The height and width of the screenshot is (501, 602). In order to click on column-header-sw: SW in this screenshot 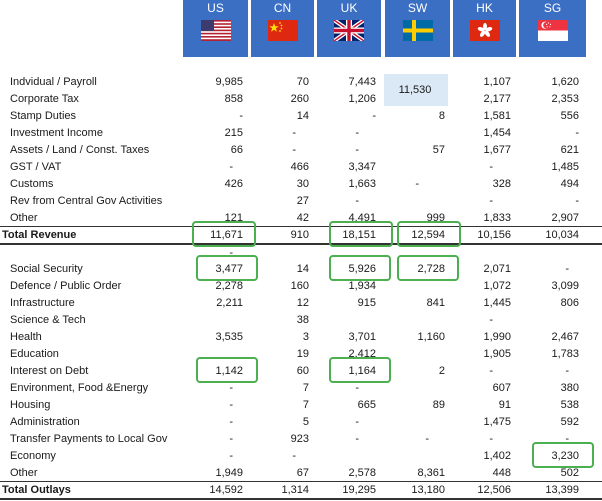, I will do `click(417, 28)`.